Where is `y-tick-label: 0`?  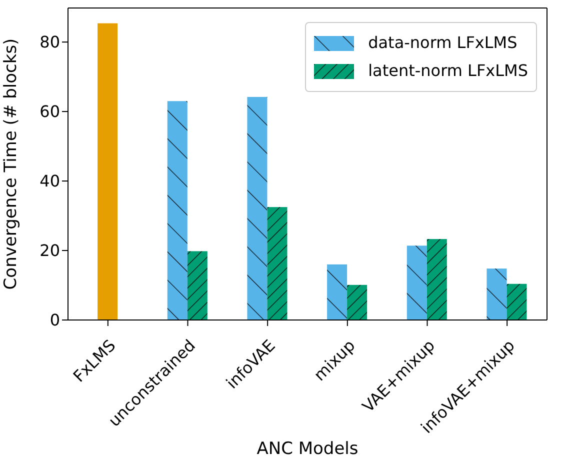 y-tick-label: 0 is located at coordinates (55, 320).